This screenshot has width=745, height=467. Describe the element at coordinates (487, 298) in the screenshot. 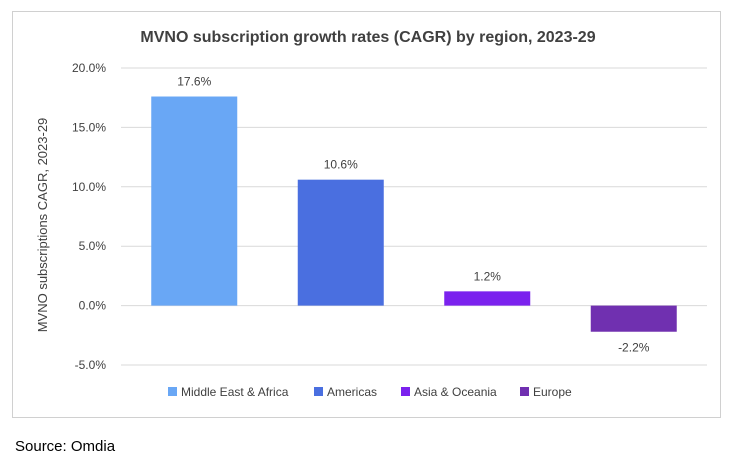

I see `bar-asia-oceania` at that location.